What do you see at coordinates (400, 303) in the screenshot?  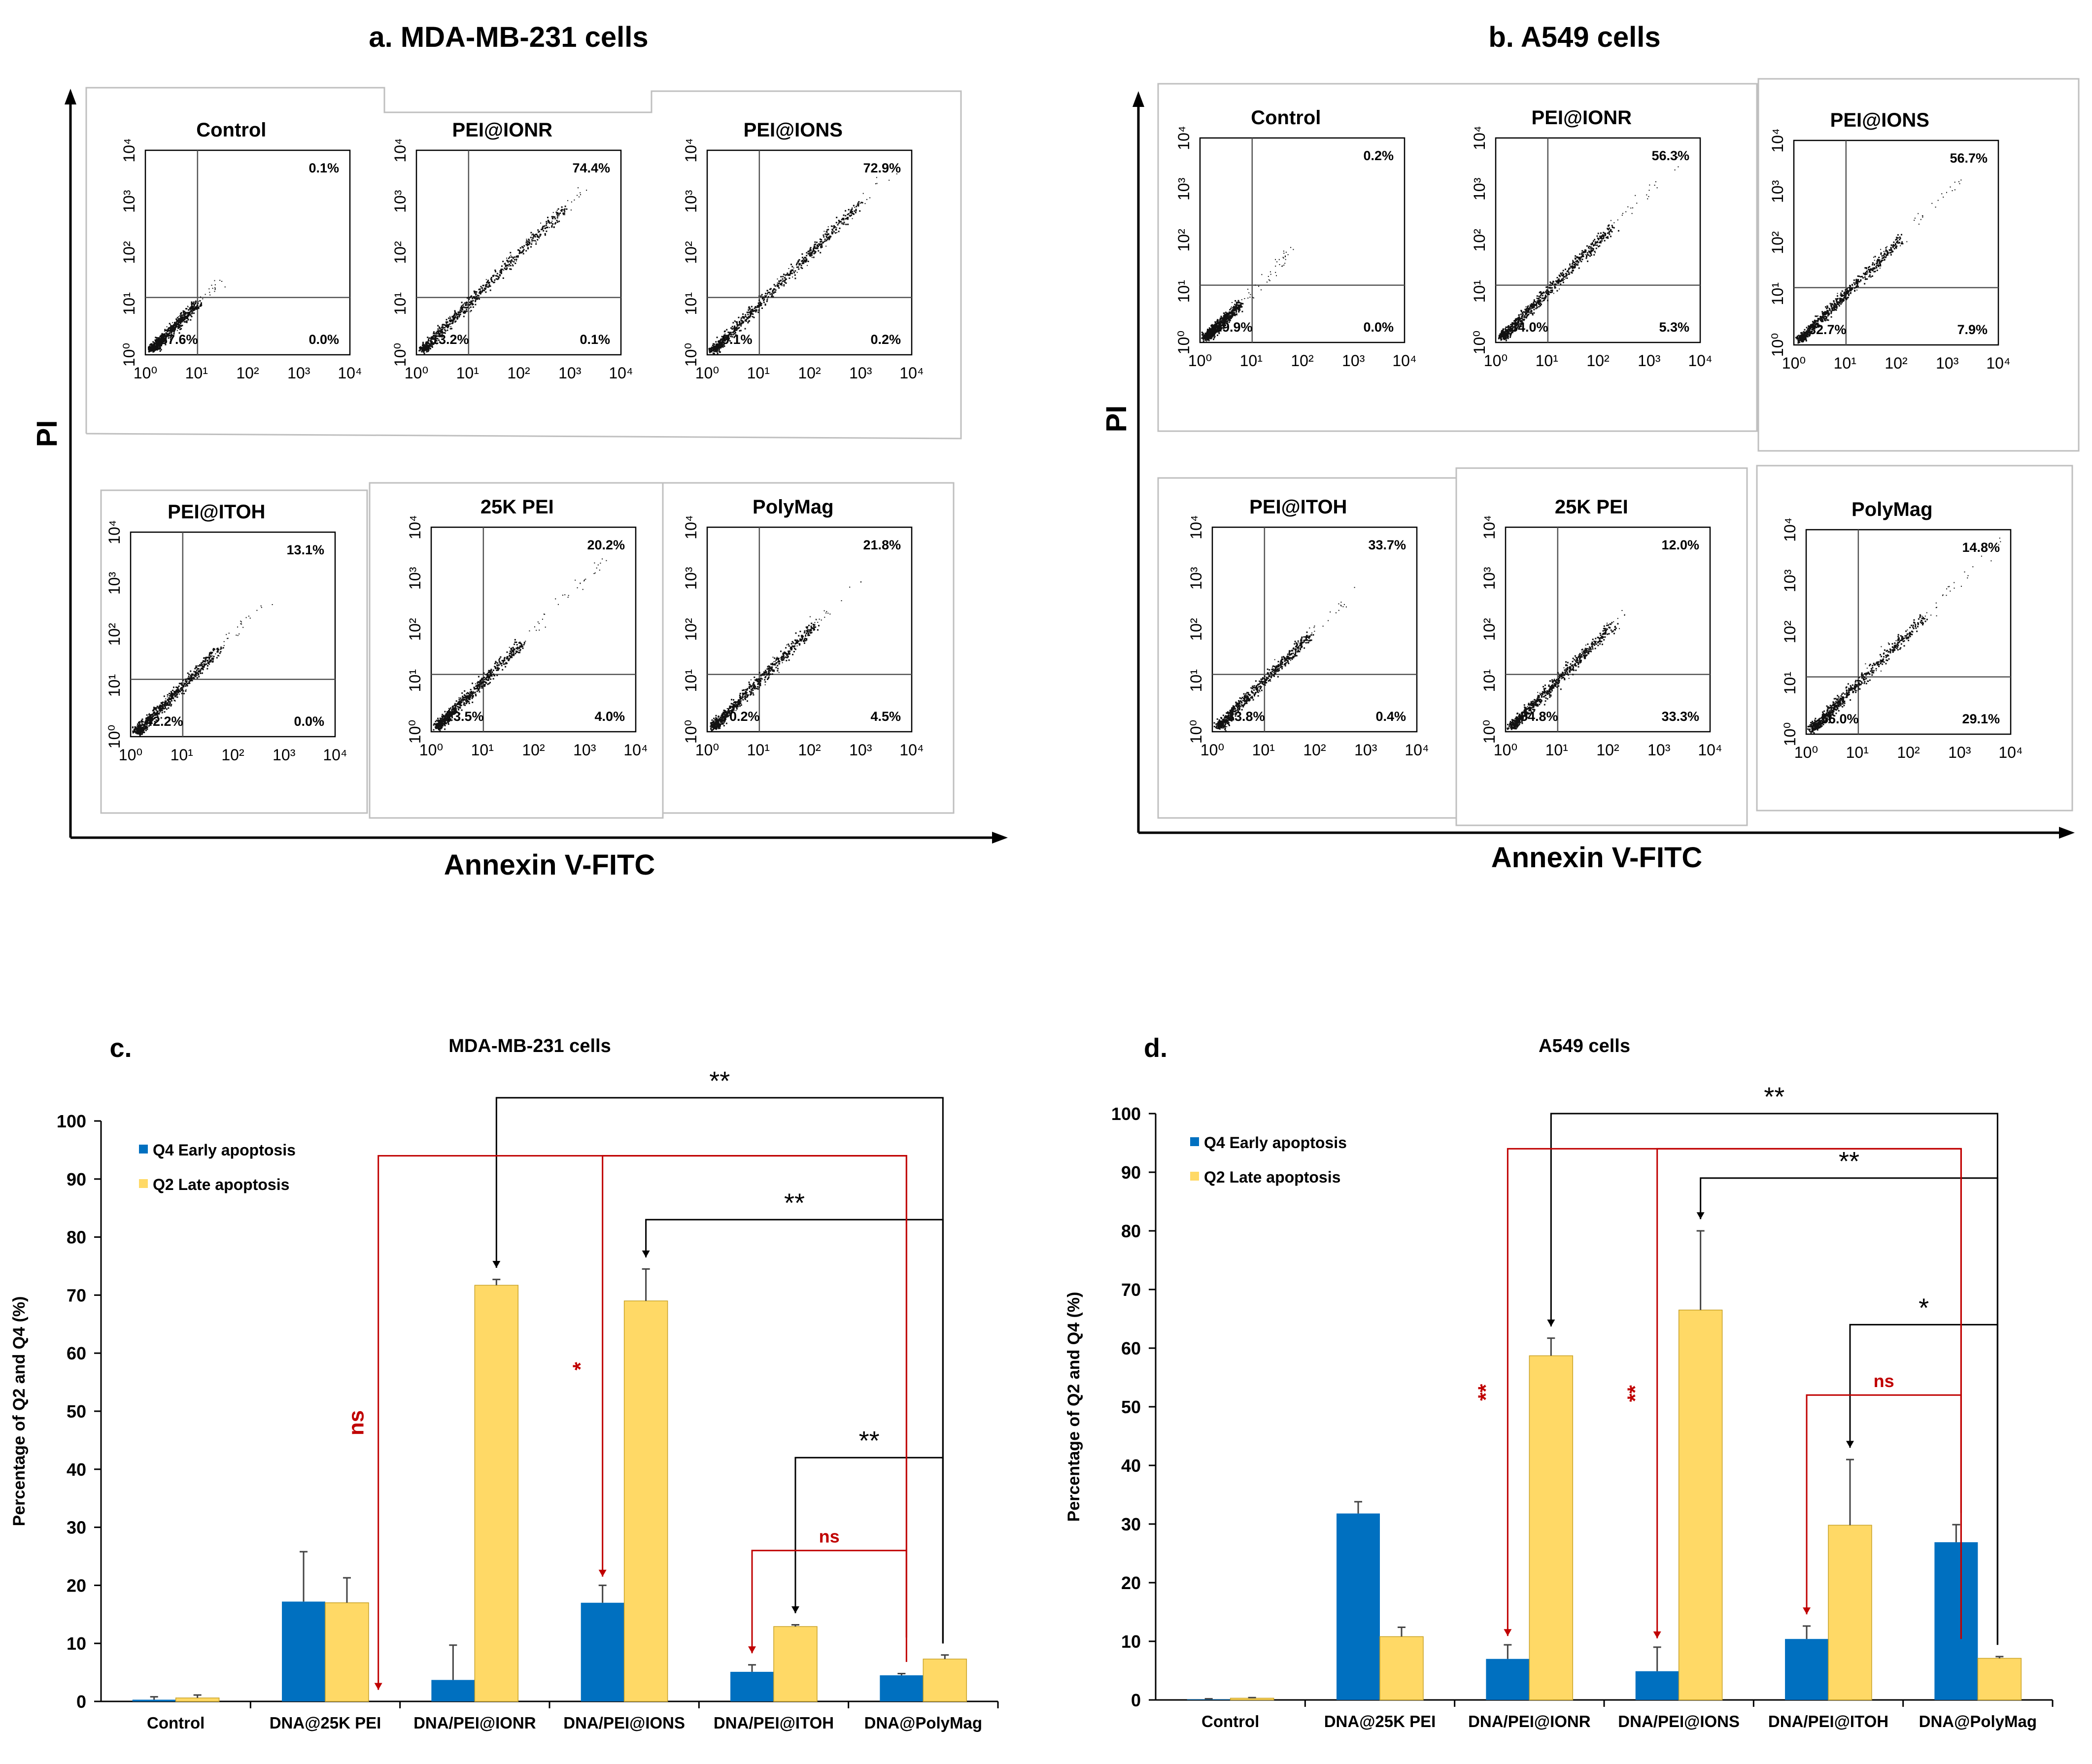 I see `flow-a-1-ytick: 10¹` at bounding box center [400, 303].